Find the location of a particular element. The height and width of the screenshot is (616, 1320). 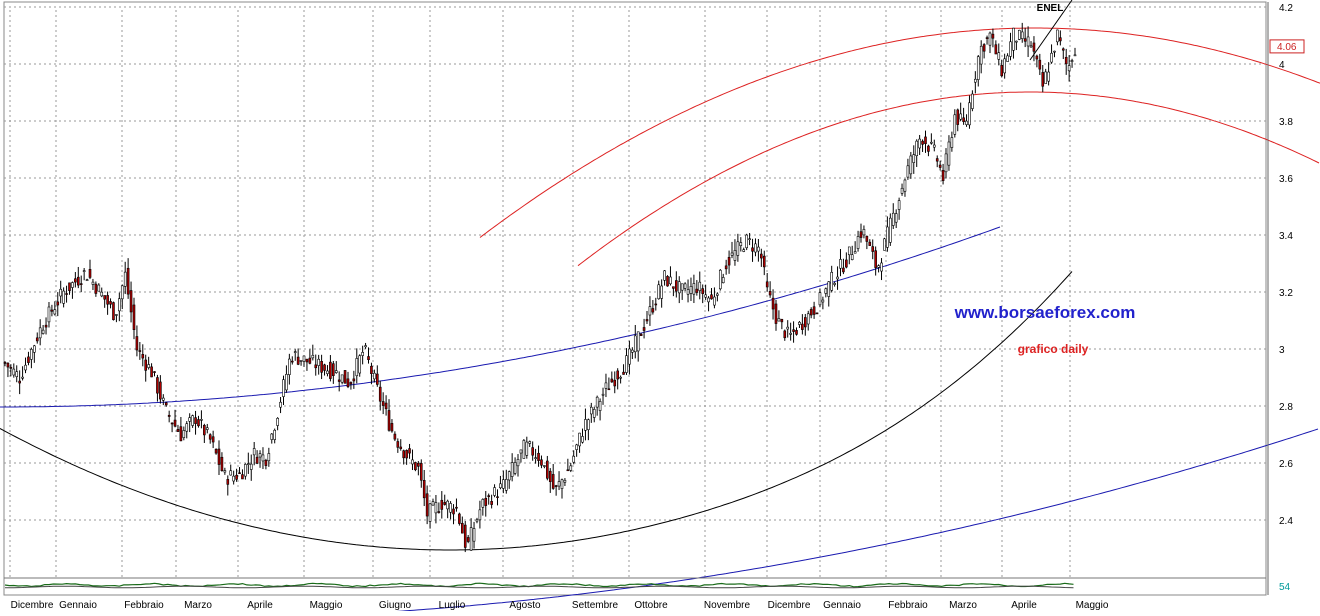

x-month-label: Aprile is located at coordinates (260, 605).